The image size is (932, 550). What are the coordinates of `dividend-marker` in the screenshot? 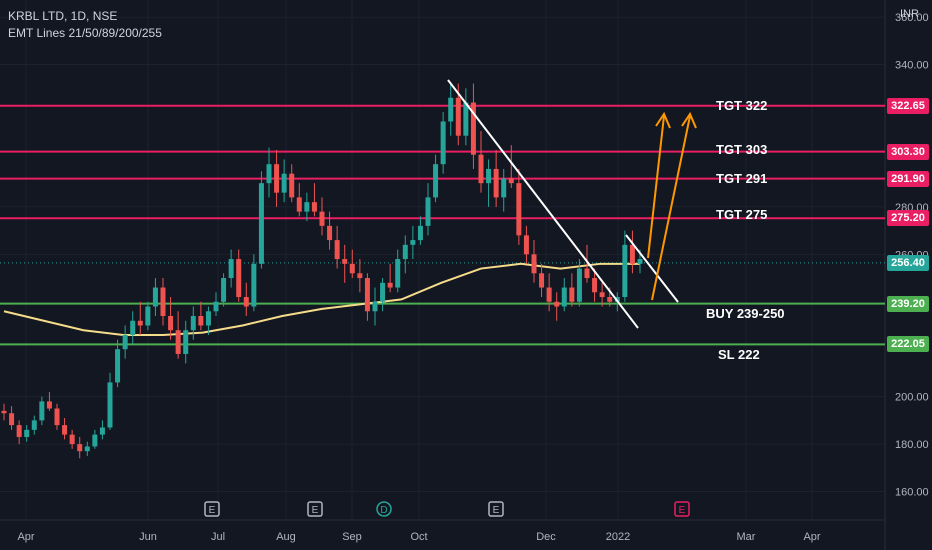 It's located at (384, 509).